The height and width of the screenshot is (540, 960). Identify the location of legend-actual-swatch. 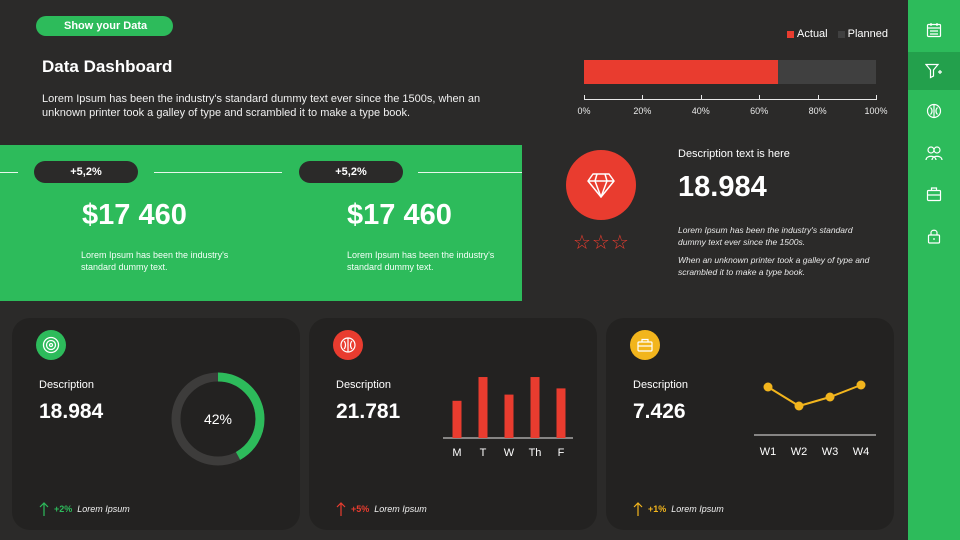
(791, 34).